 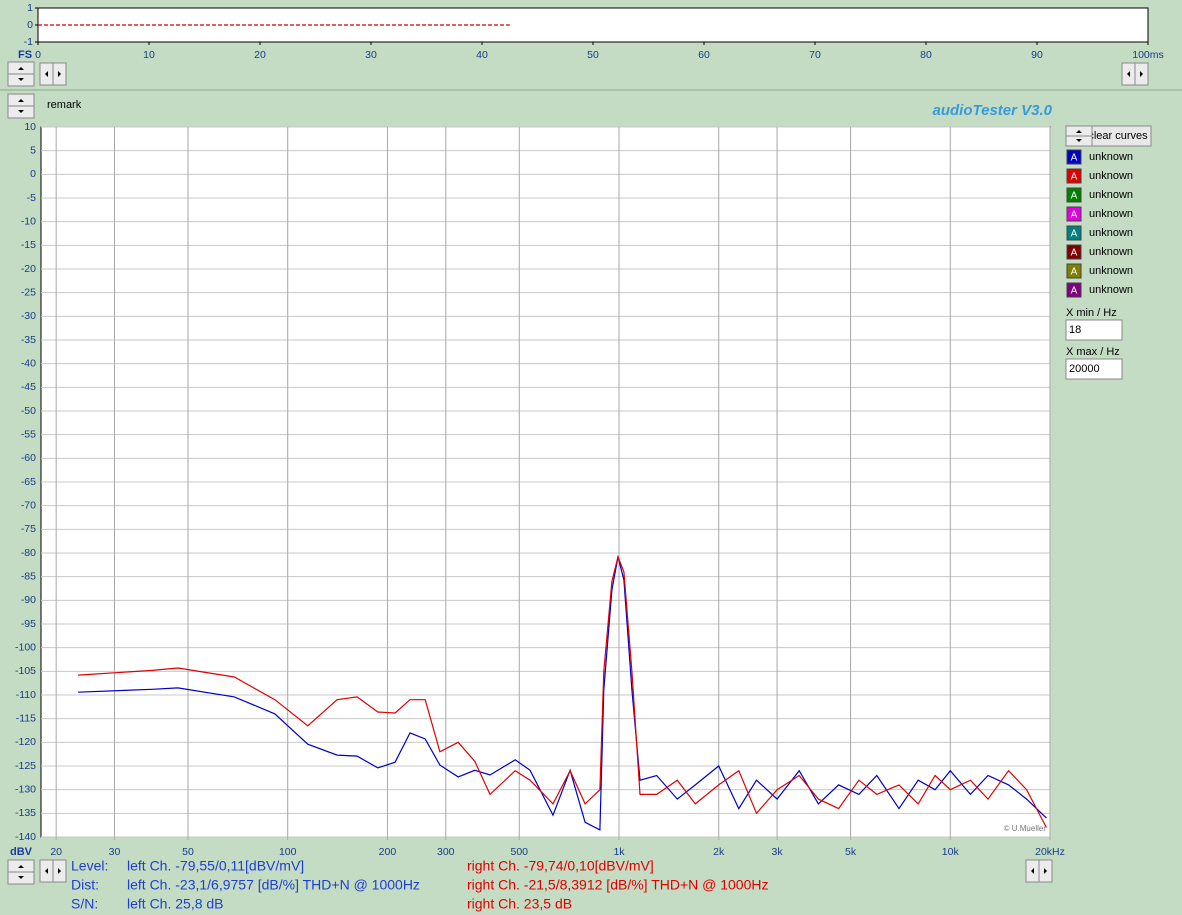 I want to click on x-tick-label: 1k, so click(x=619, y=852).